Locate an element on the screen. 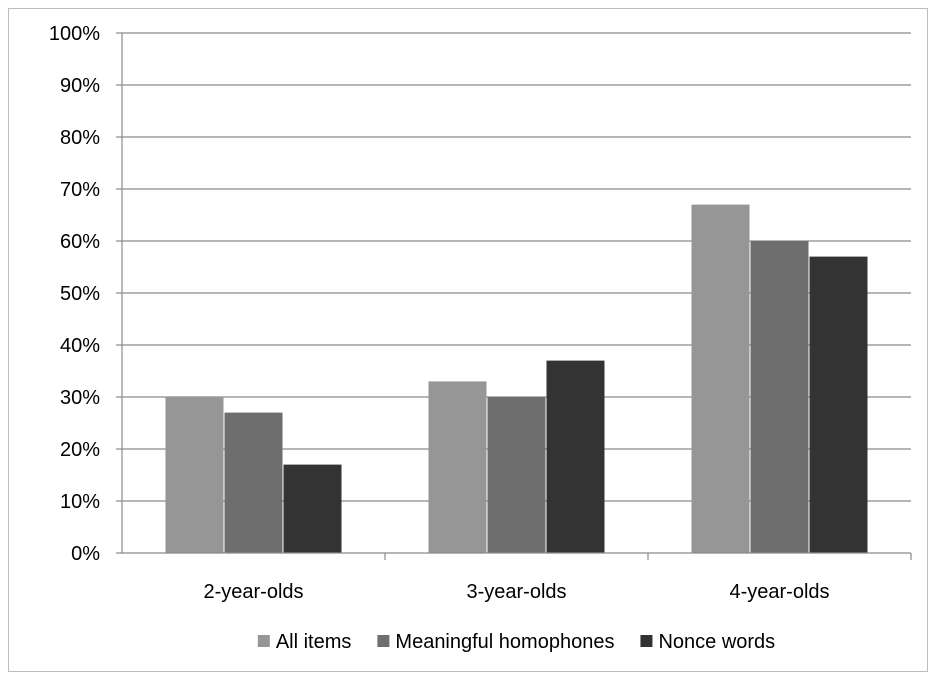 This screenshot has width=931, height=675. x-tick-label: 4-year-olds is located at coordinates (779, 592).